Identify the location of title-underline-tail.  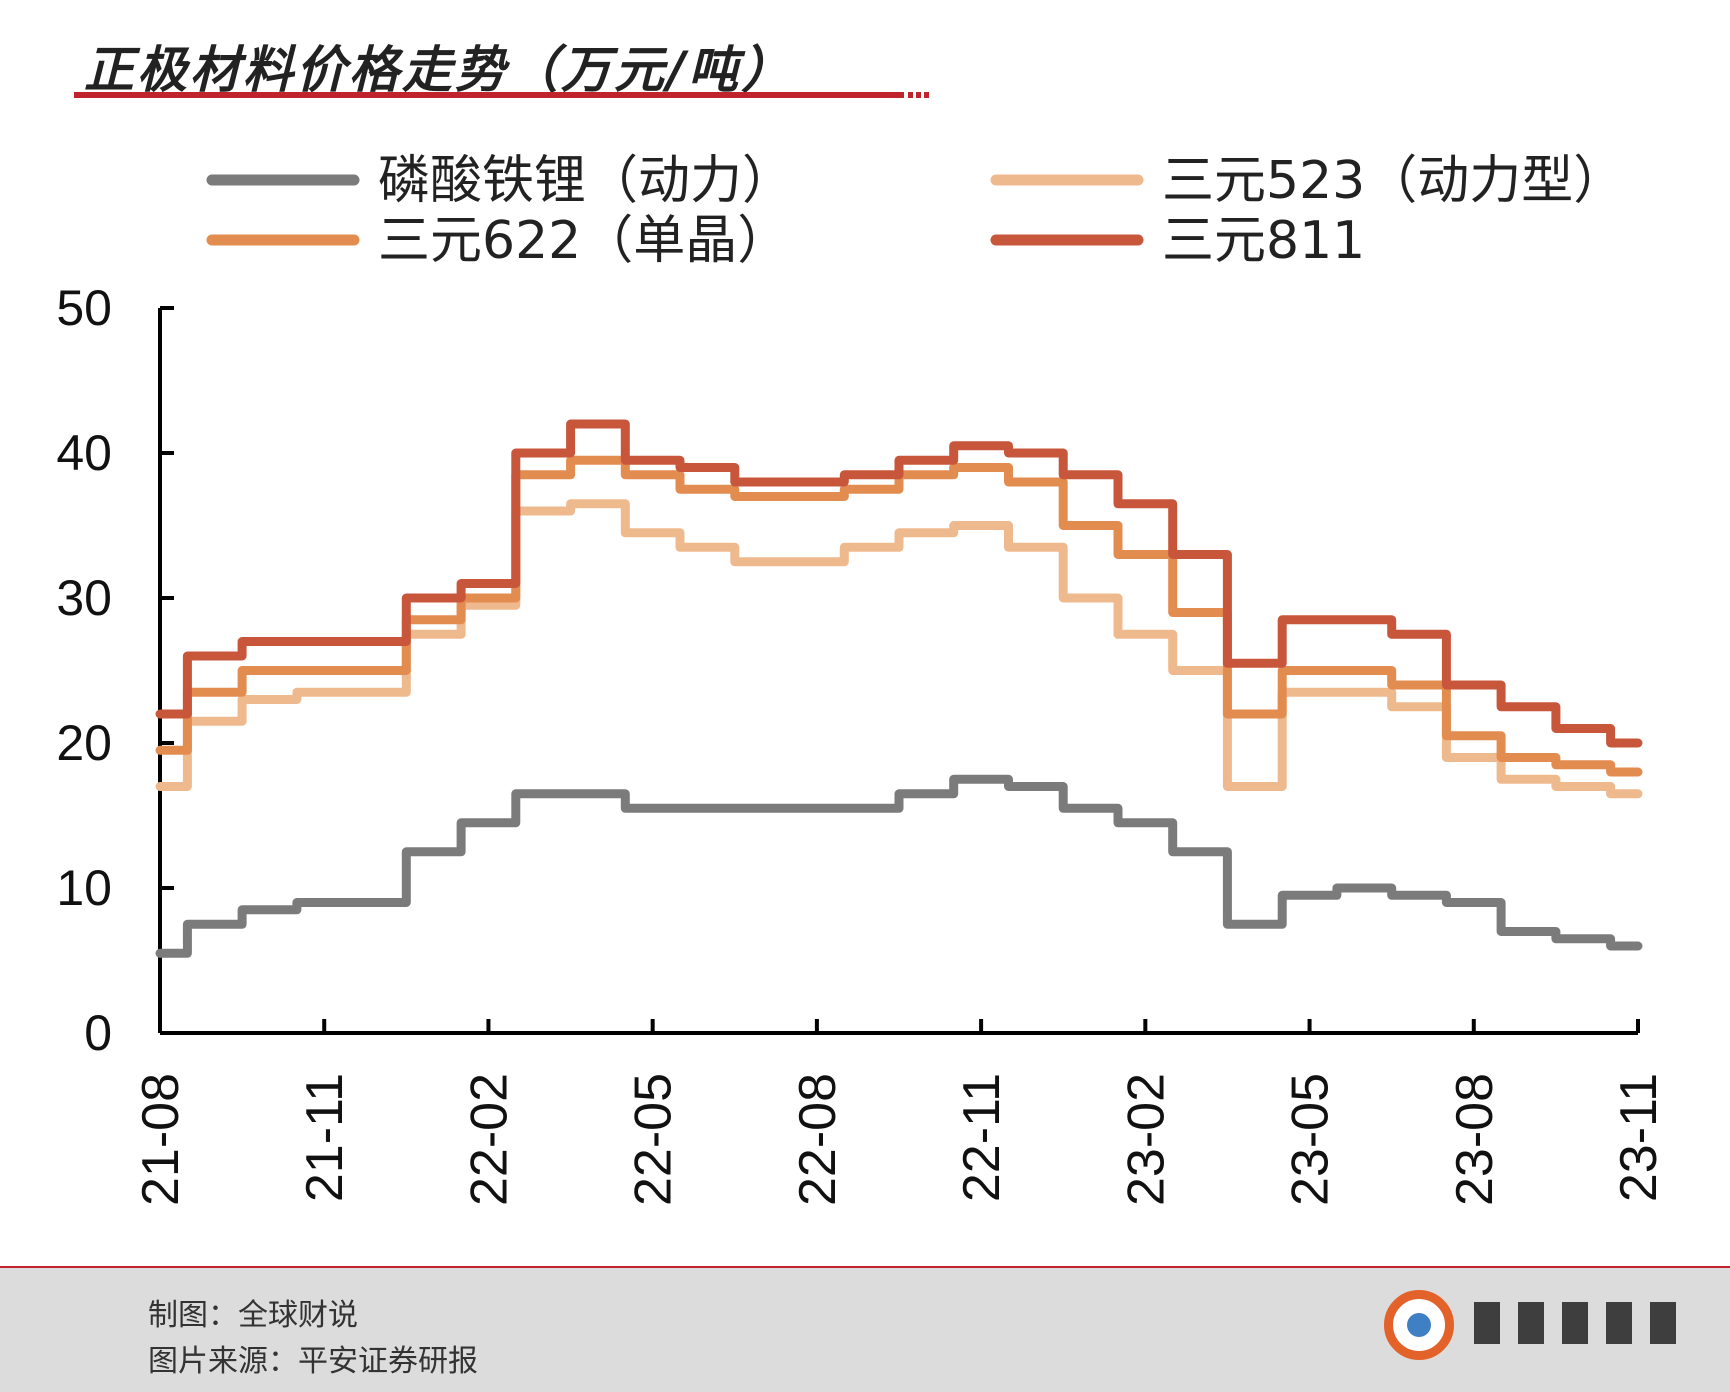
(919, 95).